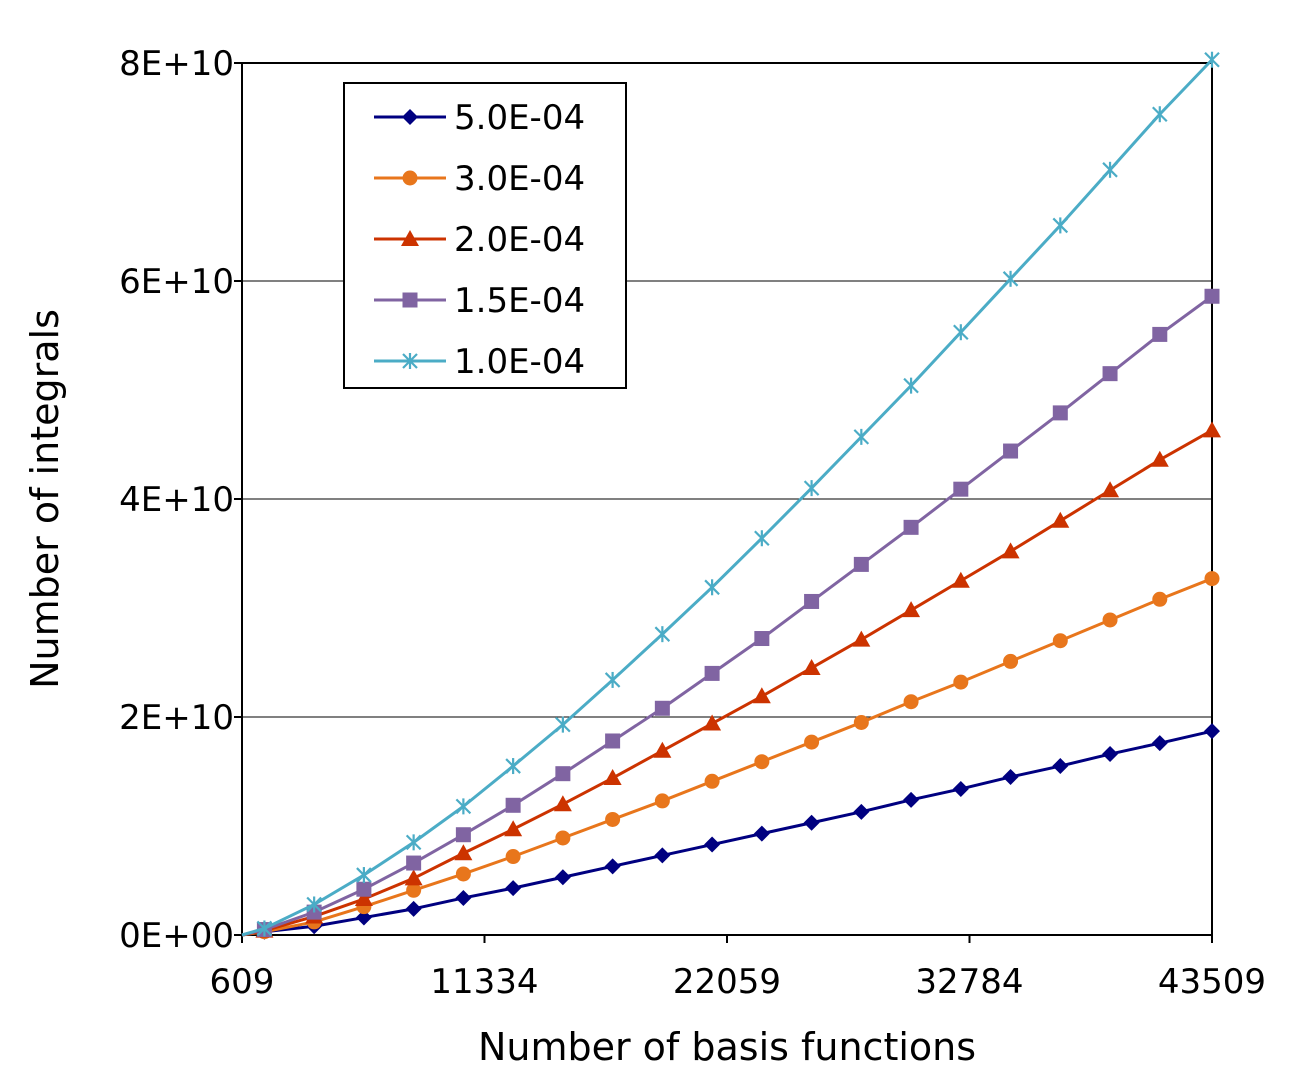 The image size is (1308, 1075). Describe the element at coordinates (727, 982) in the screenshot. I see `x-tick-label: 22059` at that location.